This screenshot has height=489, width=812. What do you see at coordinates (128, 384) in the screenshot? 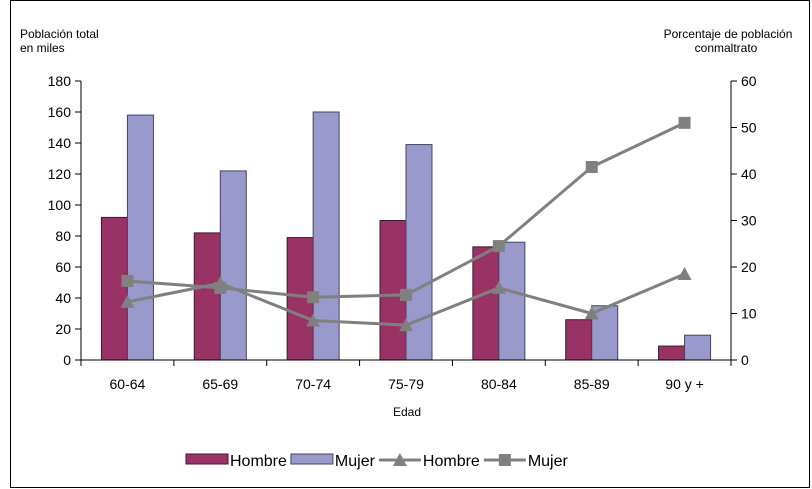
I see `category-label-0: 60-64` at bounding box center [128, 384].